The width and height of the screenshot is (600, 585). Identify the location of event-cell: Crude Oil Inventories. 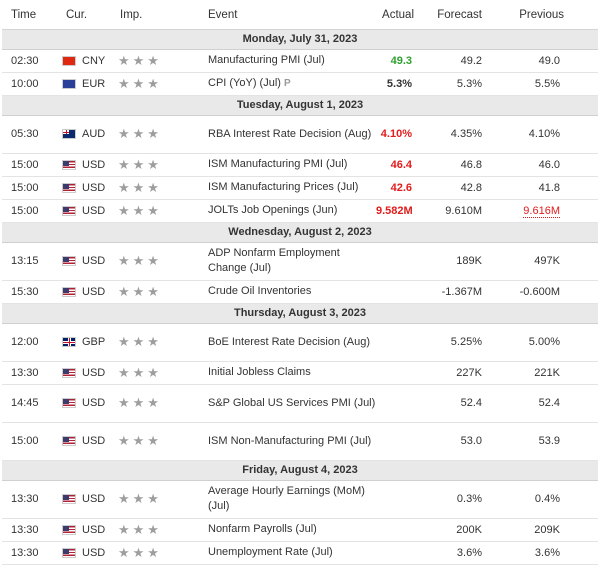
(290, 292).